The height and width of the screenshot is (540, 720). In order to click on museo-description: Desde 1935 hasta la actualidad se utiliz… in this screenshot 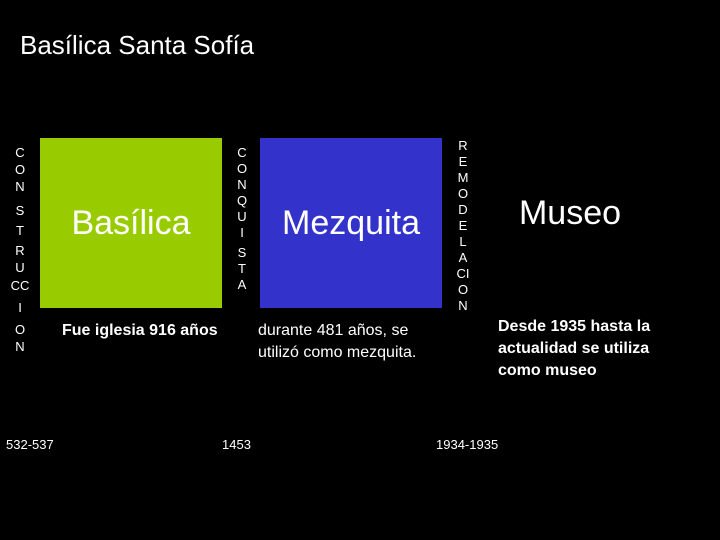, I will do `click(574, 348)`.